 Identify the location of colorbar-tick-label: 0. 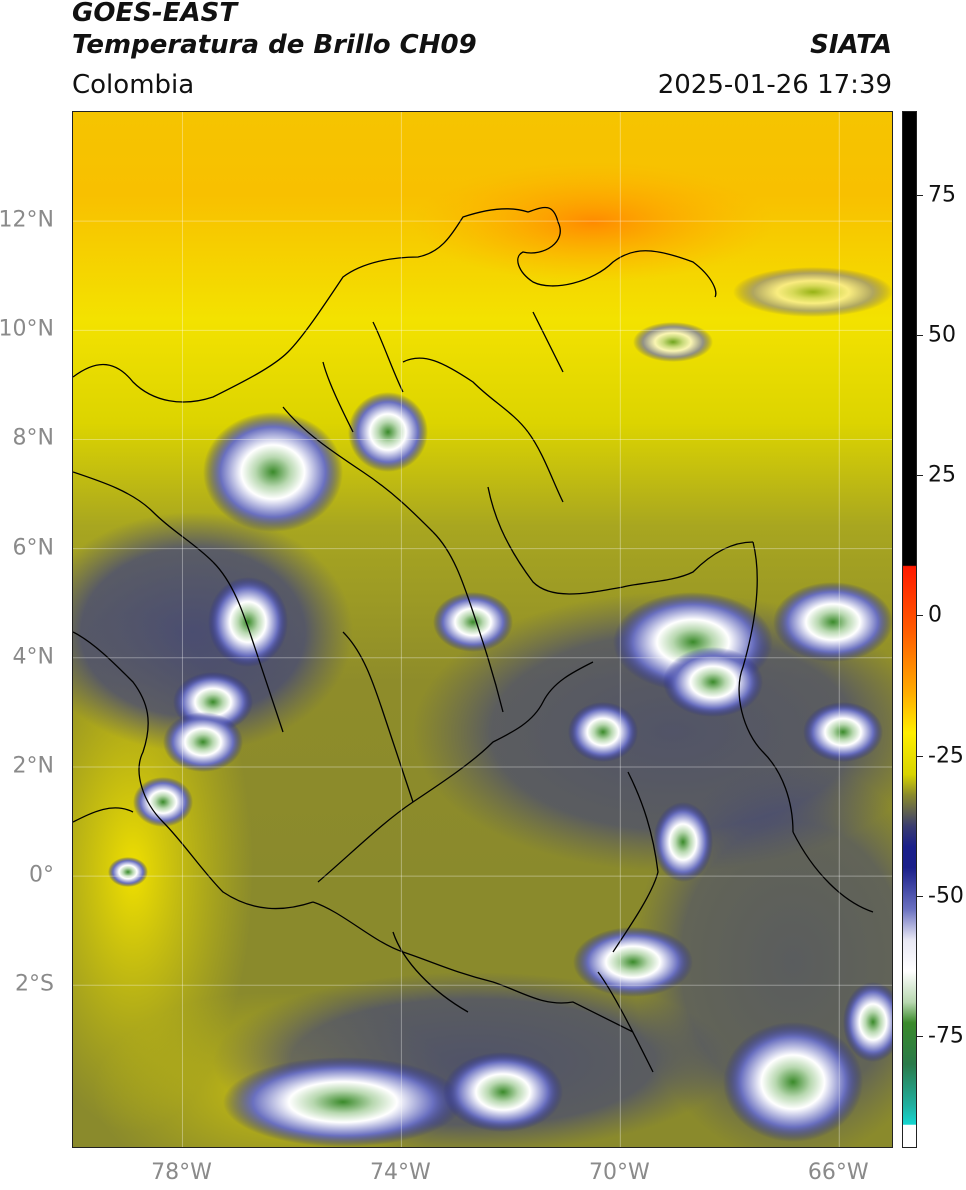
(935, 615).